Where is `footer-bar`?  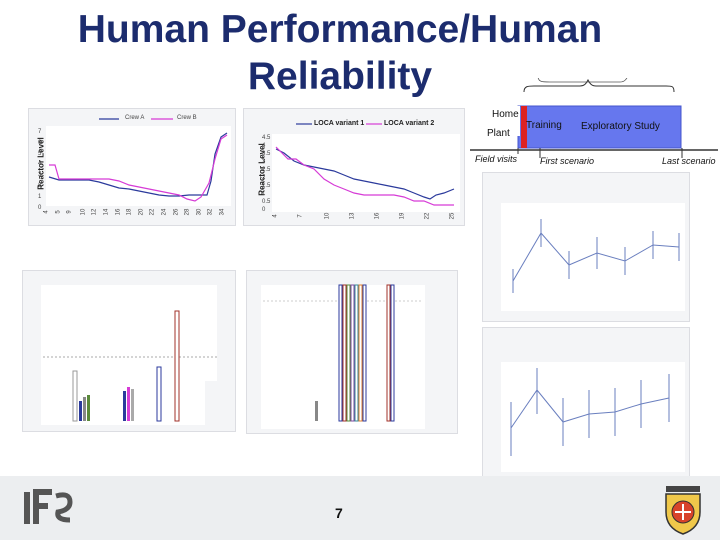 footer-bar is located at coordinates (360, 508).